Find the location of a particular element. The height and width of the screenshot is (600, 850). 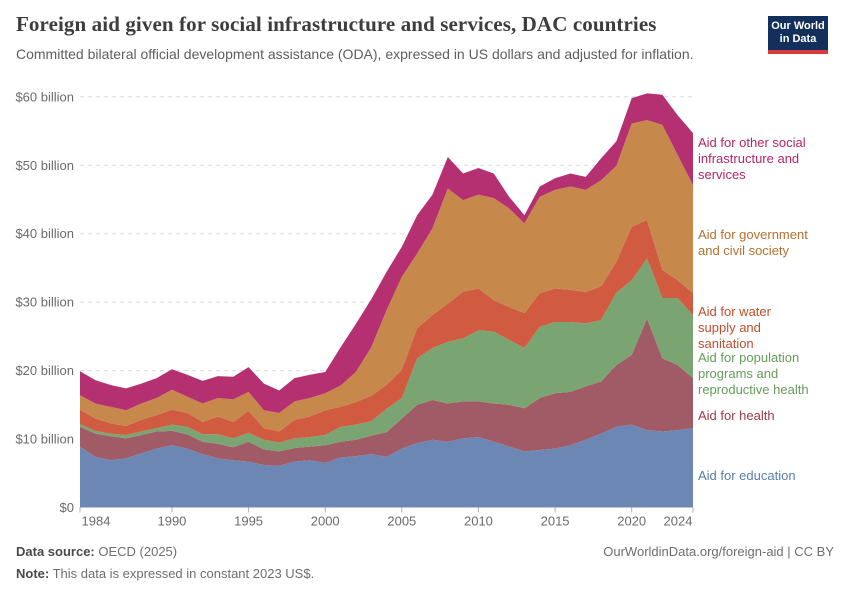

series-label-line: Aid for education is located at coordinates (747, 475).